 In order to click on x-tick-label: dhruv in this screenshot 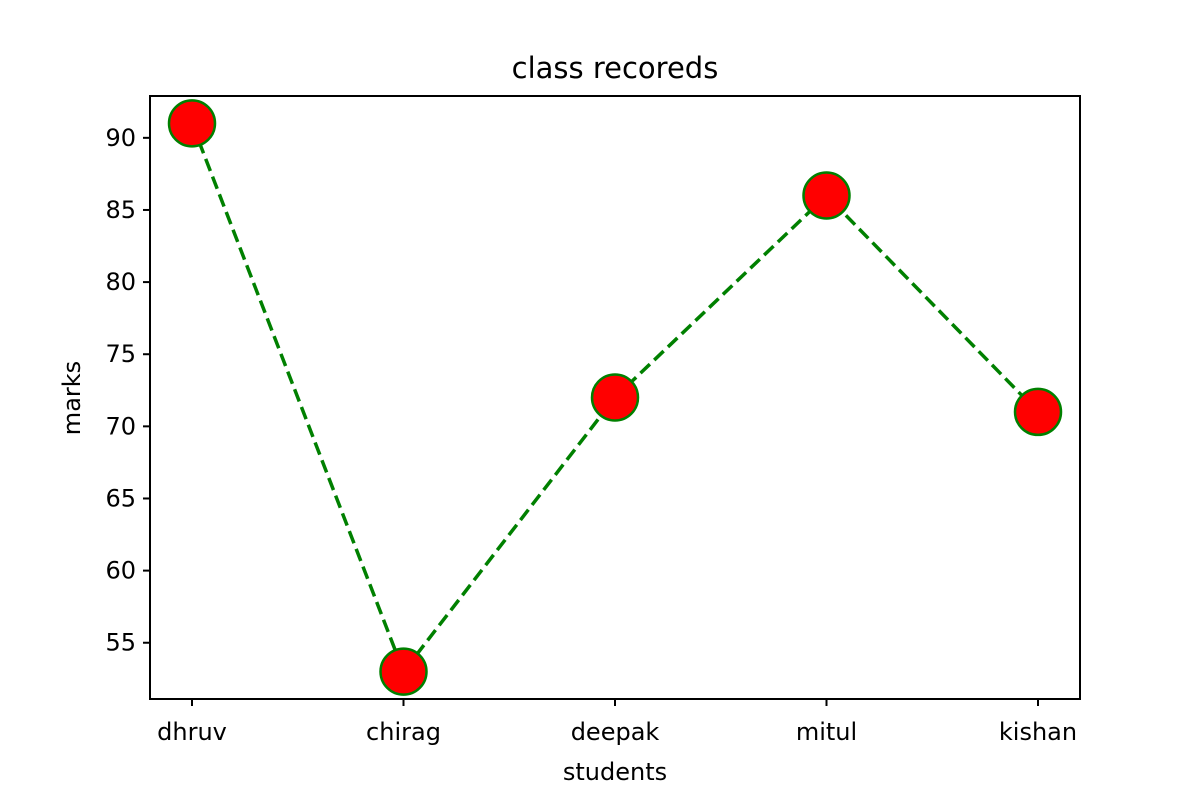, I will do `click(192, 732)`.